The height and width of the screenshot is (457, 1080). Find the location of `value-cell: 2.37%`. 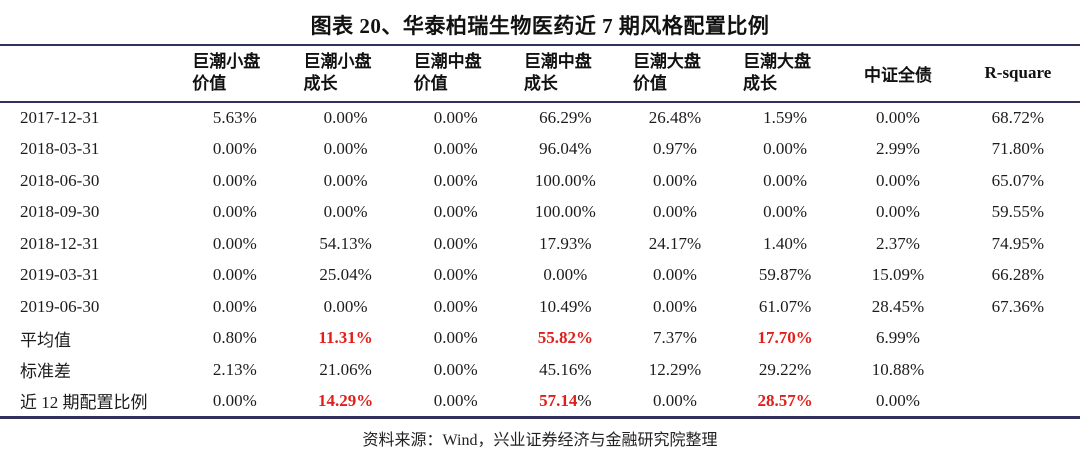

value-cell: 2.37% is located at coordinates (898, 243).